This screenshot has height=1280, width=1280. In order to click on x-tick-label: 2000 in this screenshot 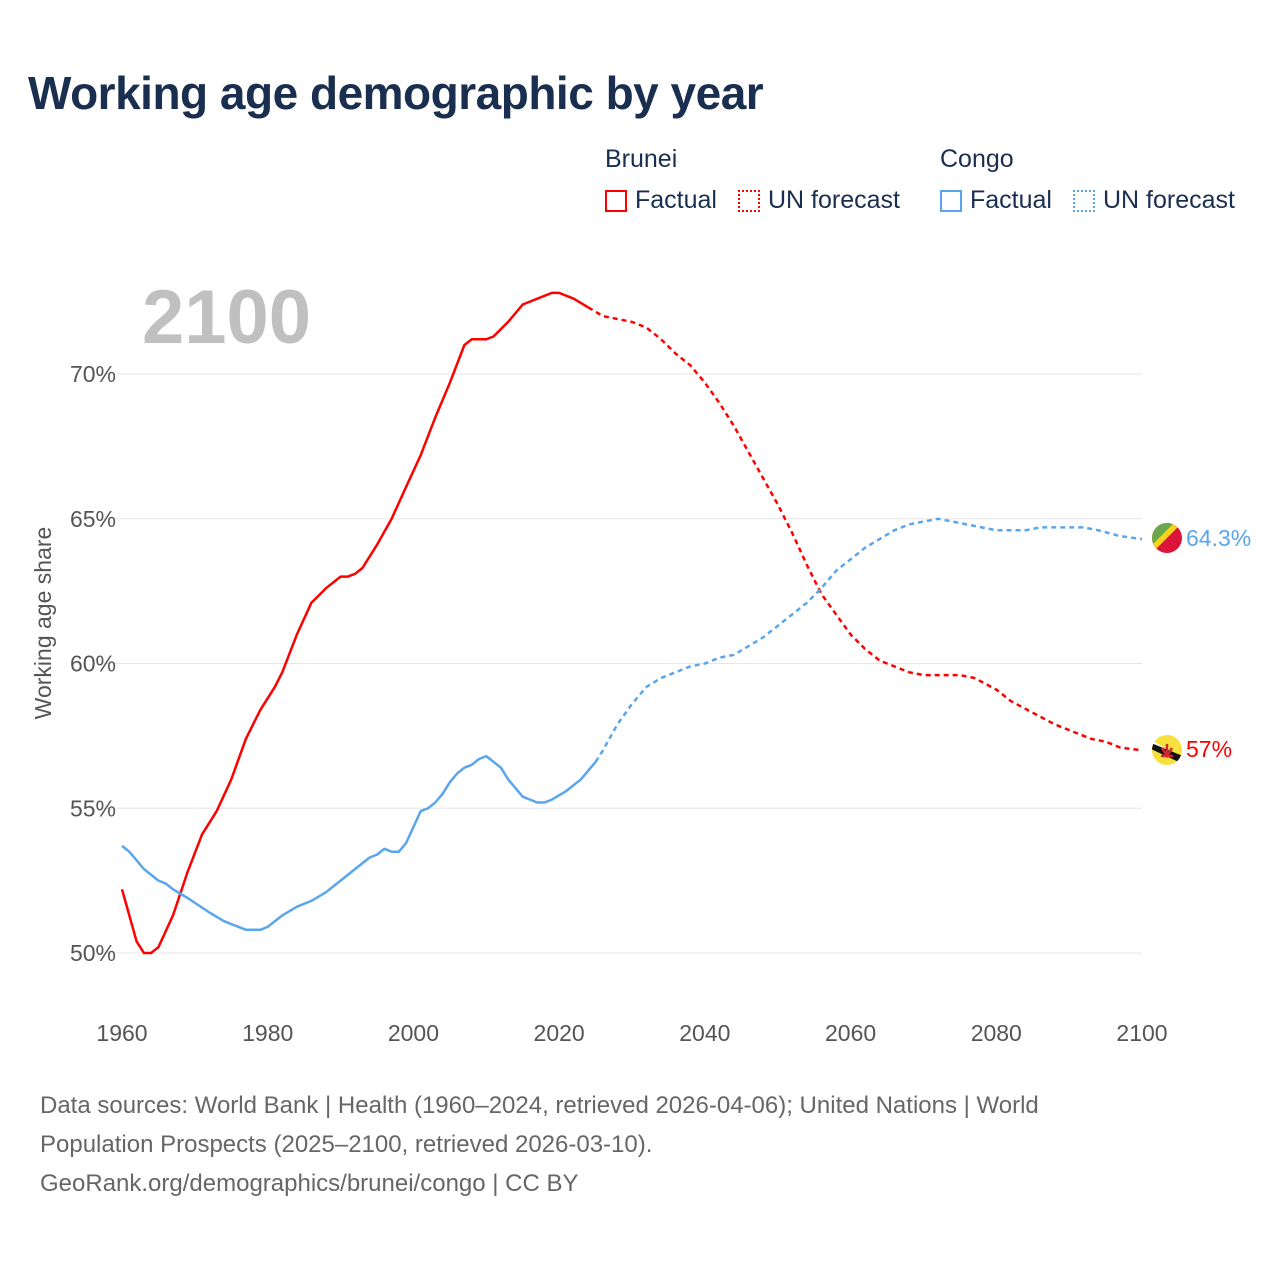, I will do `click(413, 1033)`.